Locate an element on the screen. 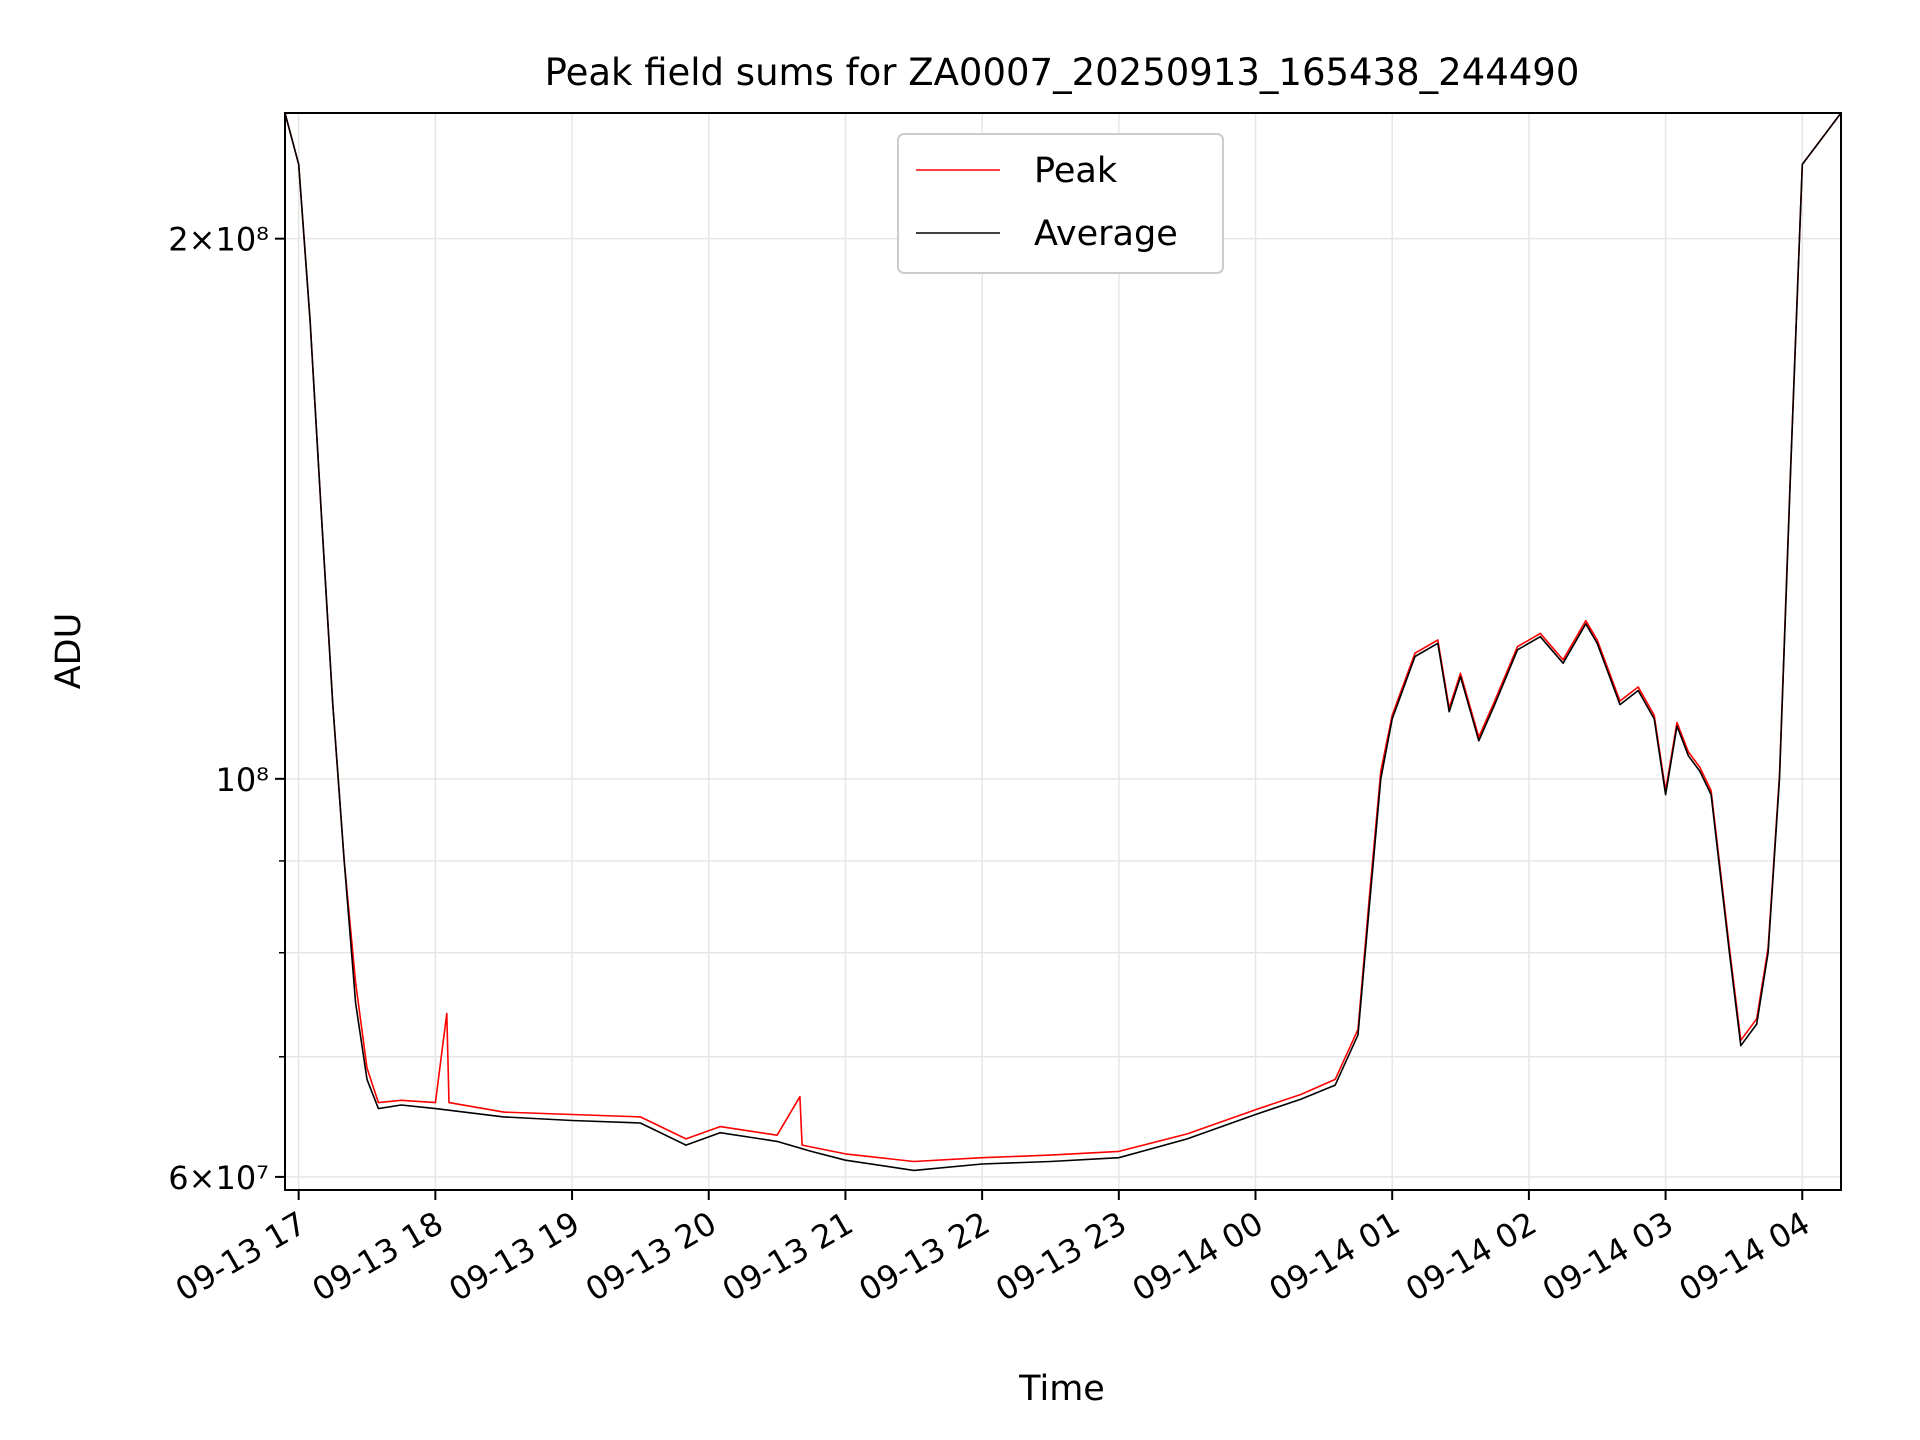 The image size is (1920, 1440). x-tick-label: 09-13 22 is located at coordinates (925, 1256).